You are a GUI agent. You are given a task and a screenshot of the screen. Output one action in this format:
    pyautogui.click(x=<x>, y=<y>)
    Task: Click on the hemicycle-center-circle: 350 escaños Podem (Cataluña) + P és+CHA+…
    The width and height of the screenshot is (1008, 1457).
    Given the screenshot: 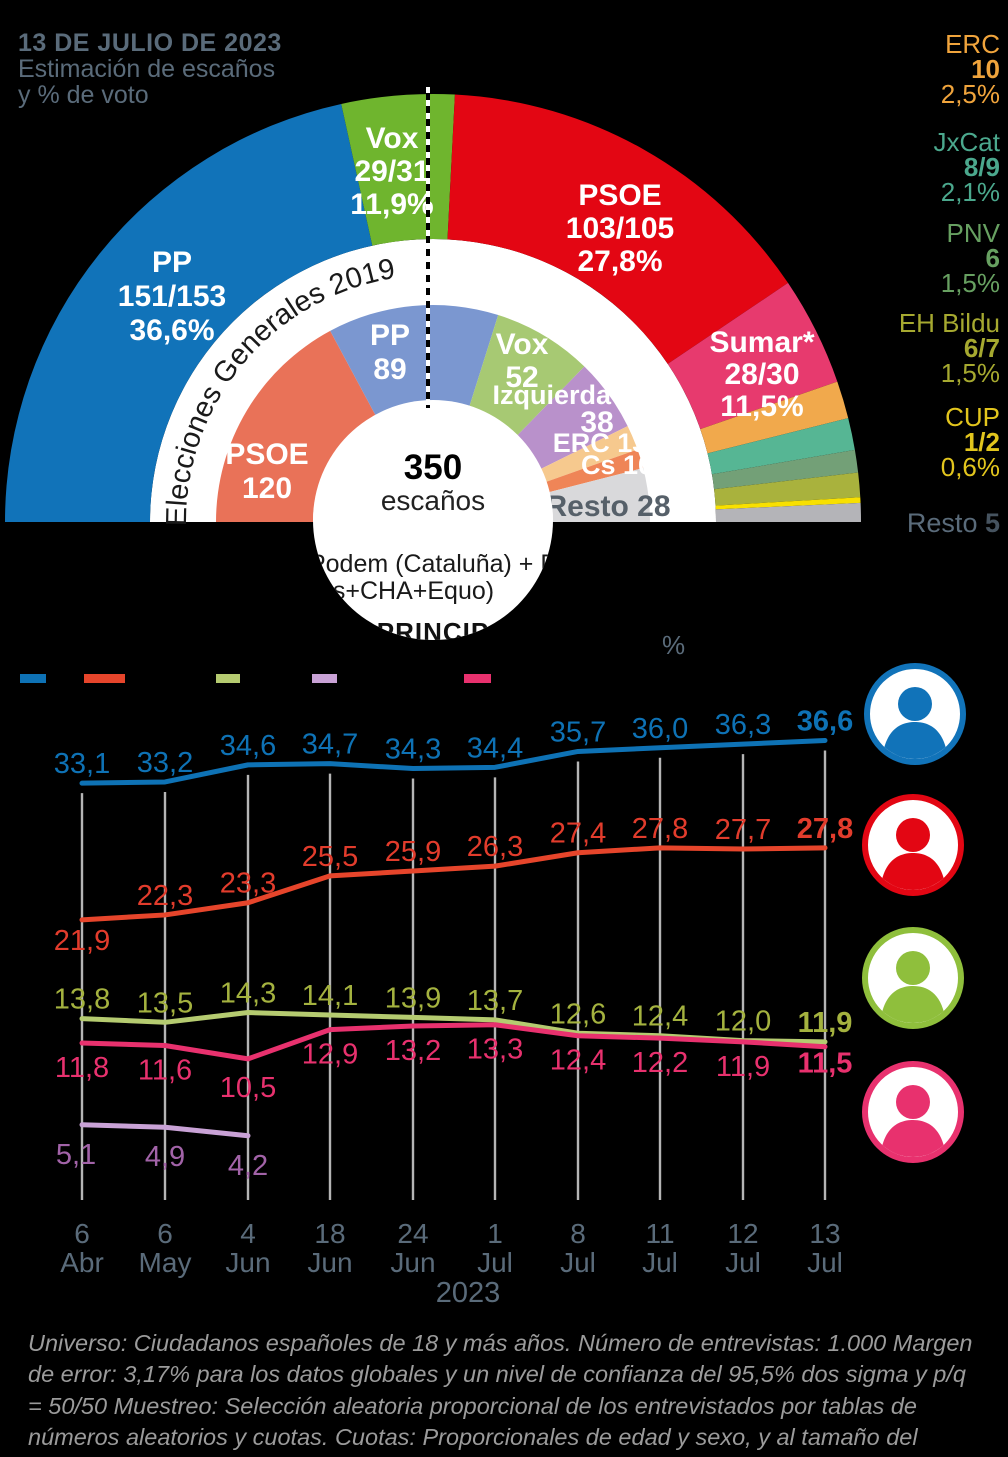 What is the action you would take?
    pyautogui.click(x=433, y=520)
    